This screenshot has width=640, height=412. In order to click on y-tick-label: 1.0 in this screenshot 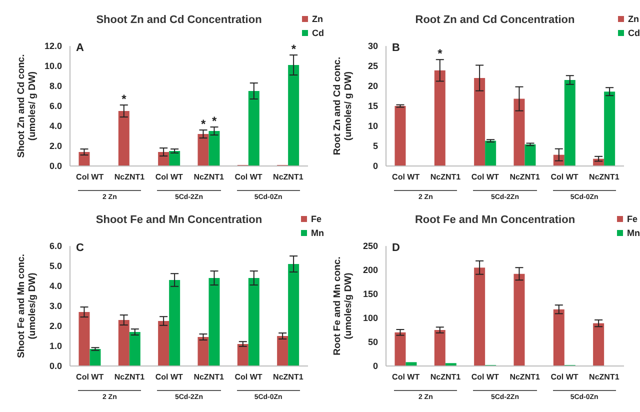, I will do `click(55, 346)`.